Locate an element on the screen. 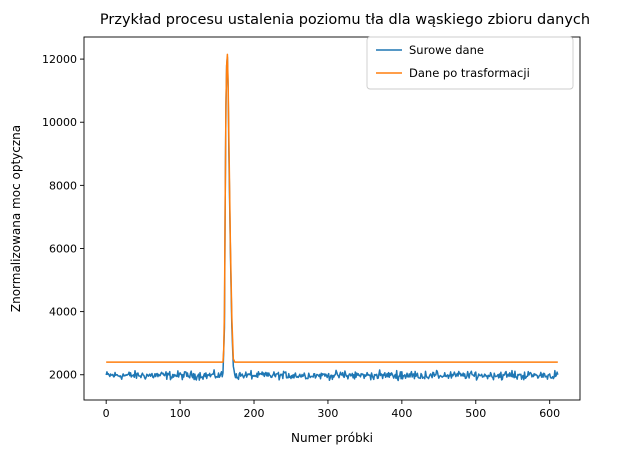  y-tick-label: 6000 is located at coordinates (63, 248).